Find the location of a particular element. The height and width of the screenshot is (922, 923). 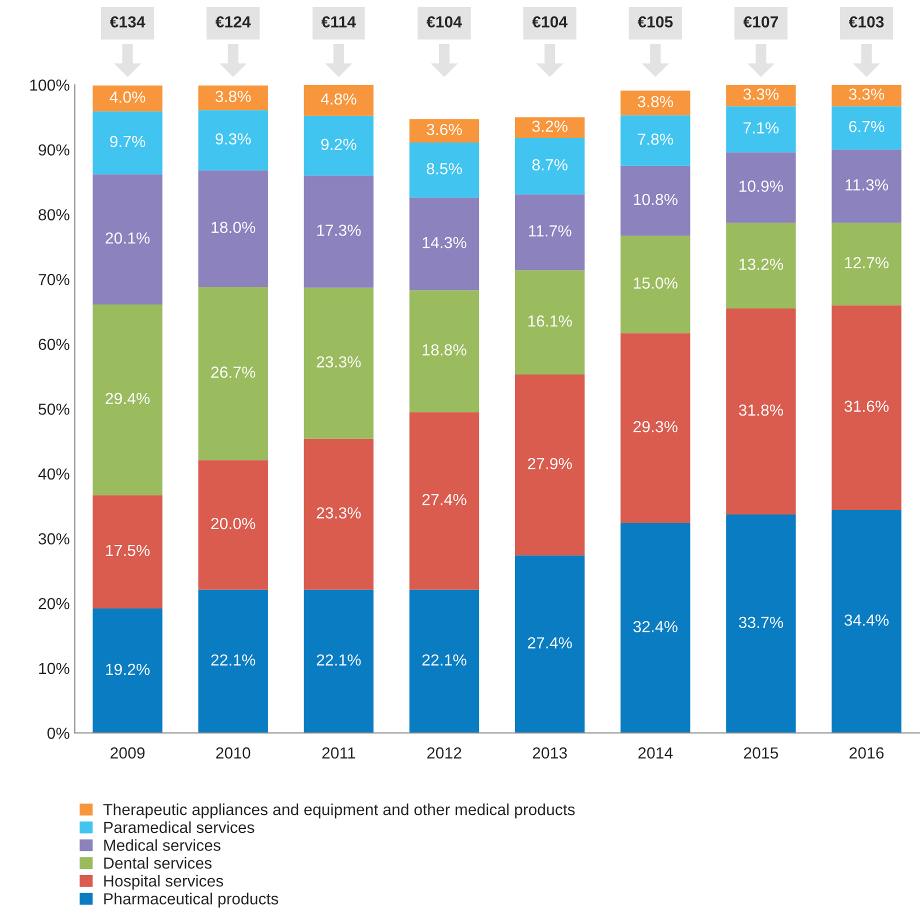

data-label: 23.3% is located at coordinates (338, 513).